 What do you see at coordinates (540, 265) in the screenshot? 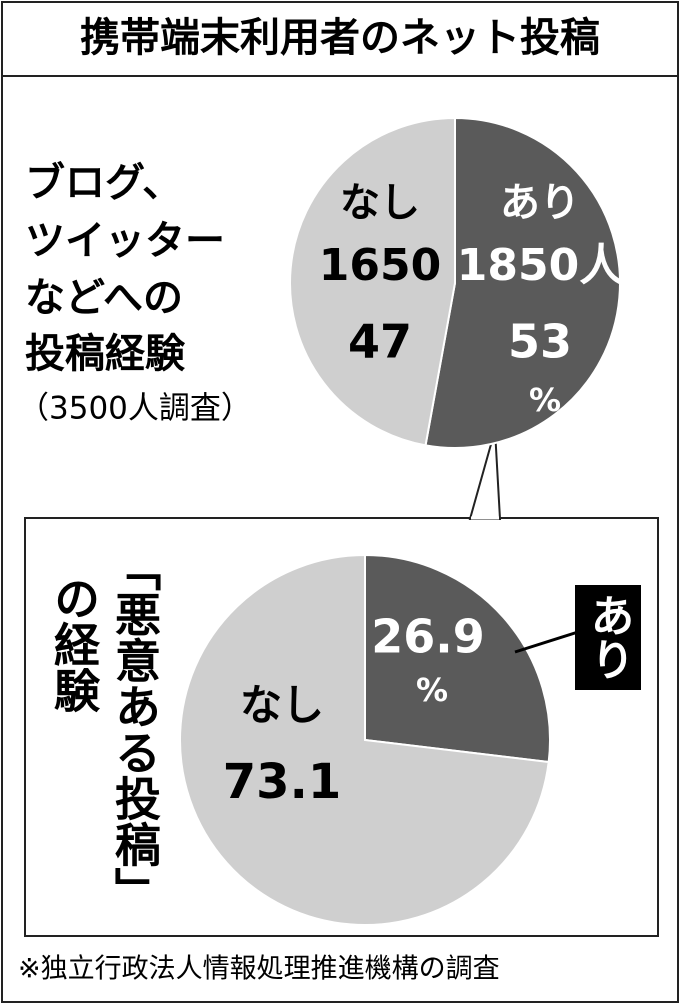
I see `value-label: 1850人` at bounding box center [540, 265].